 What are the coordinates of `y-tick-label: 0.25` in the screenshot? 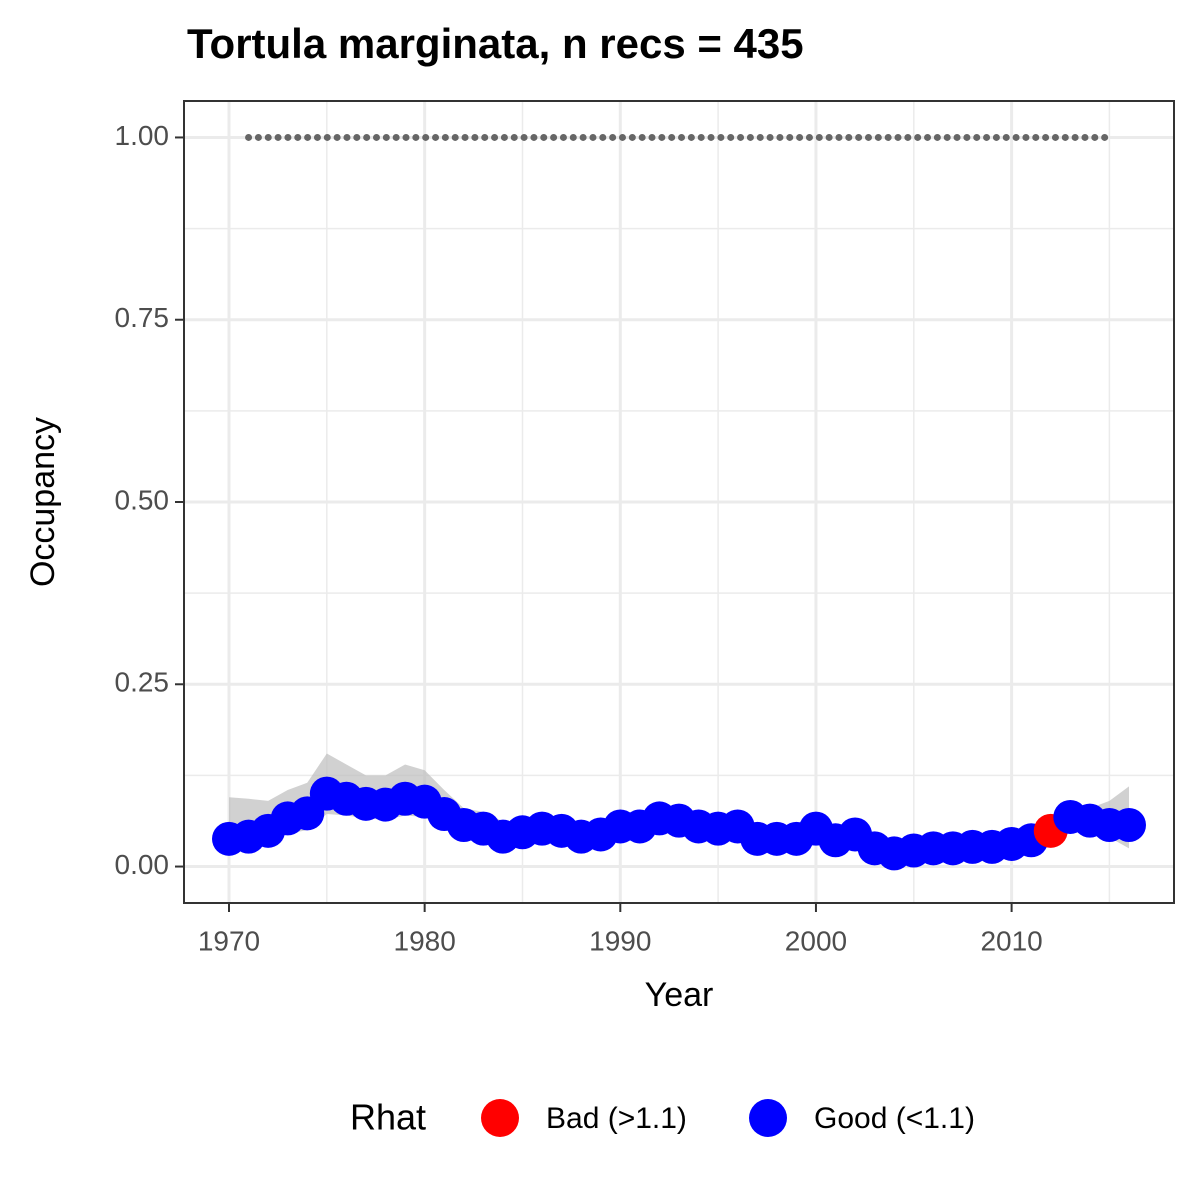 It's located at (142, 682).